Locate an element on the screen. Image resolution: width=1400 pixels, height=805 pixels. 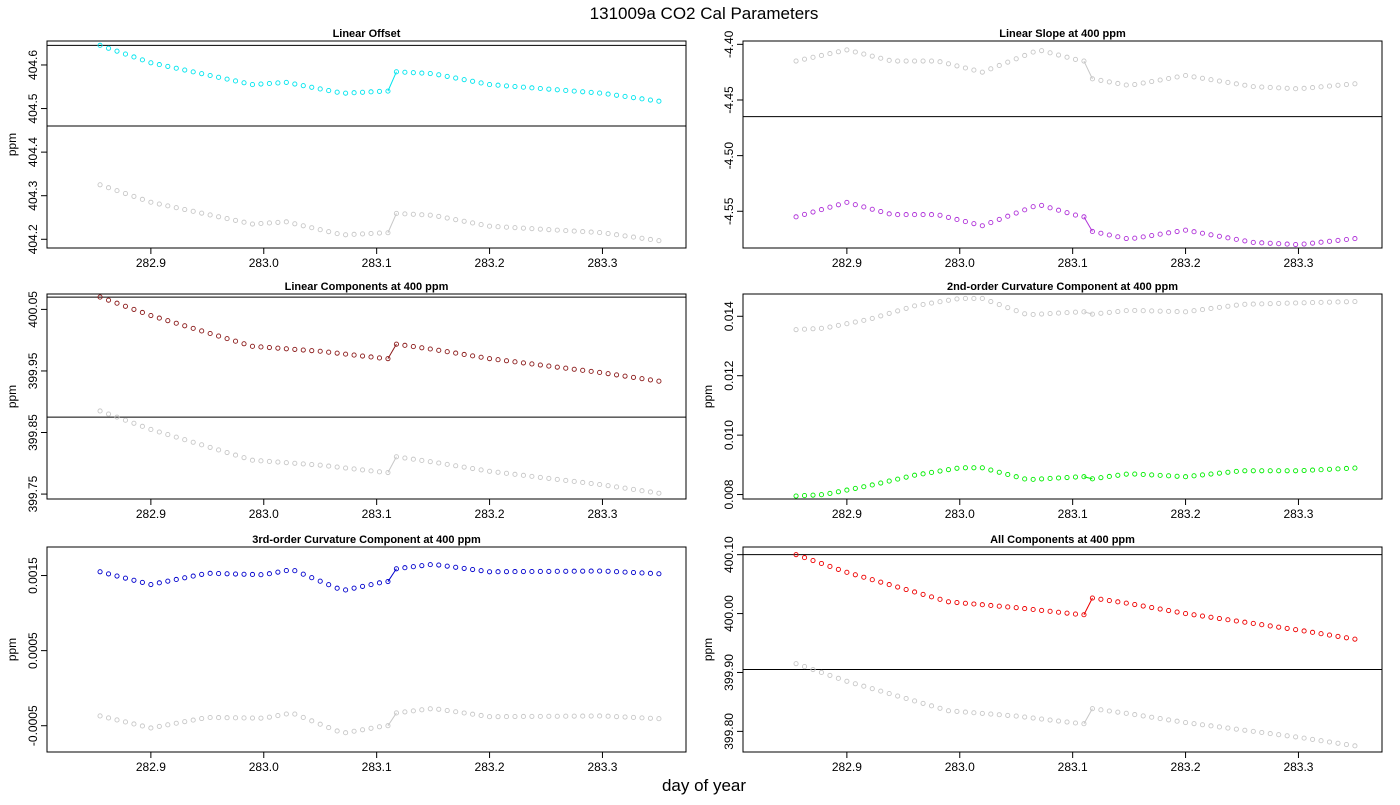
y-axis-label: ppm is located at coordinates (12, 144).